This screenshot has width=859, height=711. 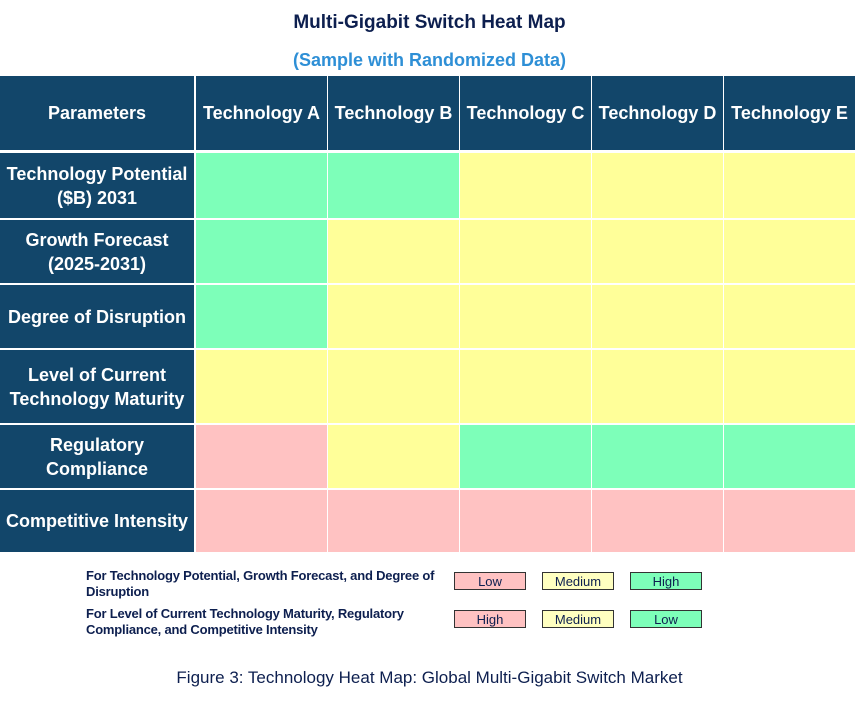 What do you see at coordinates (97, 185) in the screenshot?
I see `row-label: Technology Potential ($B) 2031` at bounding box center [97, 185].